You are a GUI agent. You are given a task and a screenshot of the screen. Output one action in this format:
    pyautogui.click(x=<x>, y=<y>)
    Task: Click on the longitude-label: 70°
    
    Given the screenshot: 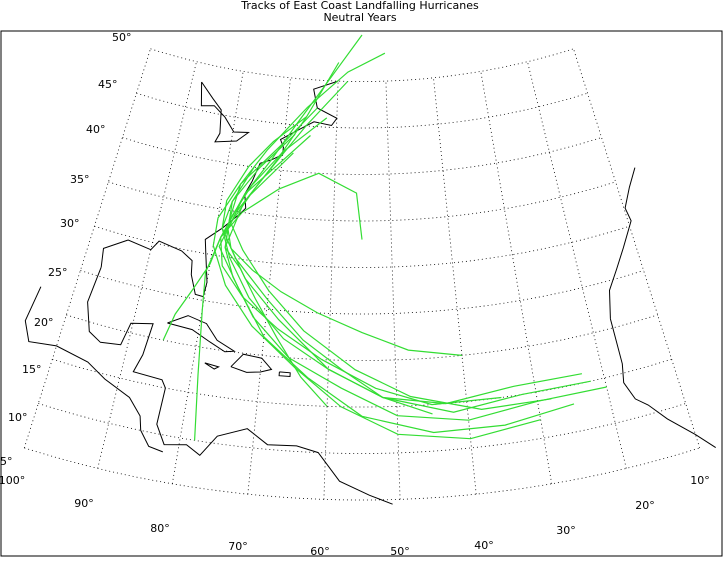 What is the action you would take?
    pyautogui.click(x=238, y=546)
    